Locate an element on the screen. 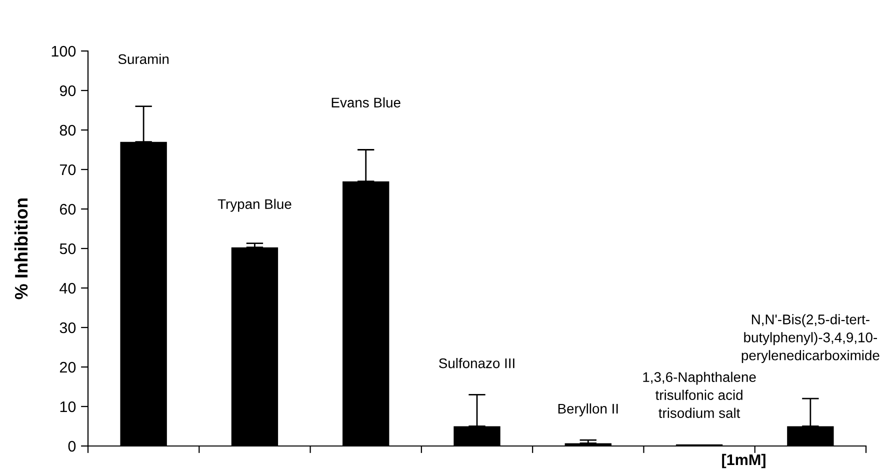 The width and height of the screenshot is (890, 474). y-tick-label: 70 is located at coordinates (68, 170).